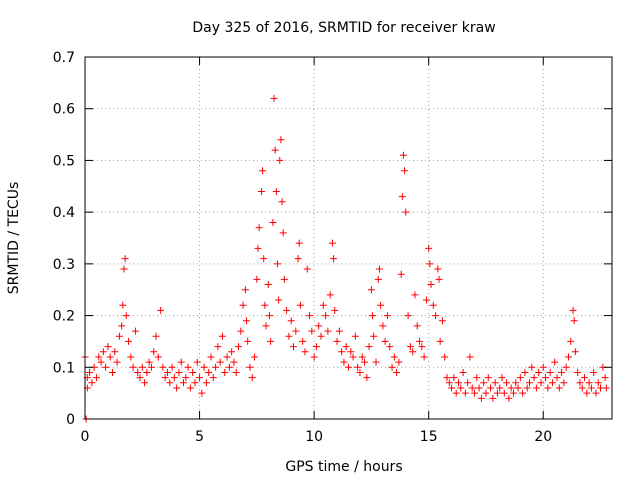  What do you see at coordinates (64, 110) in the screenshot?
I see `y-tick-label: 0.6` at bounding box center [64, 110].